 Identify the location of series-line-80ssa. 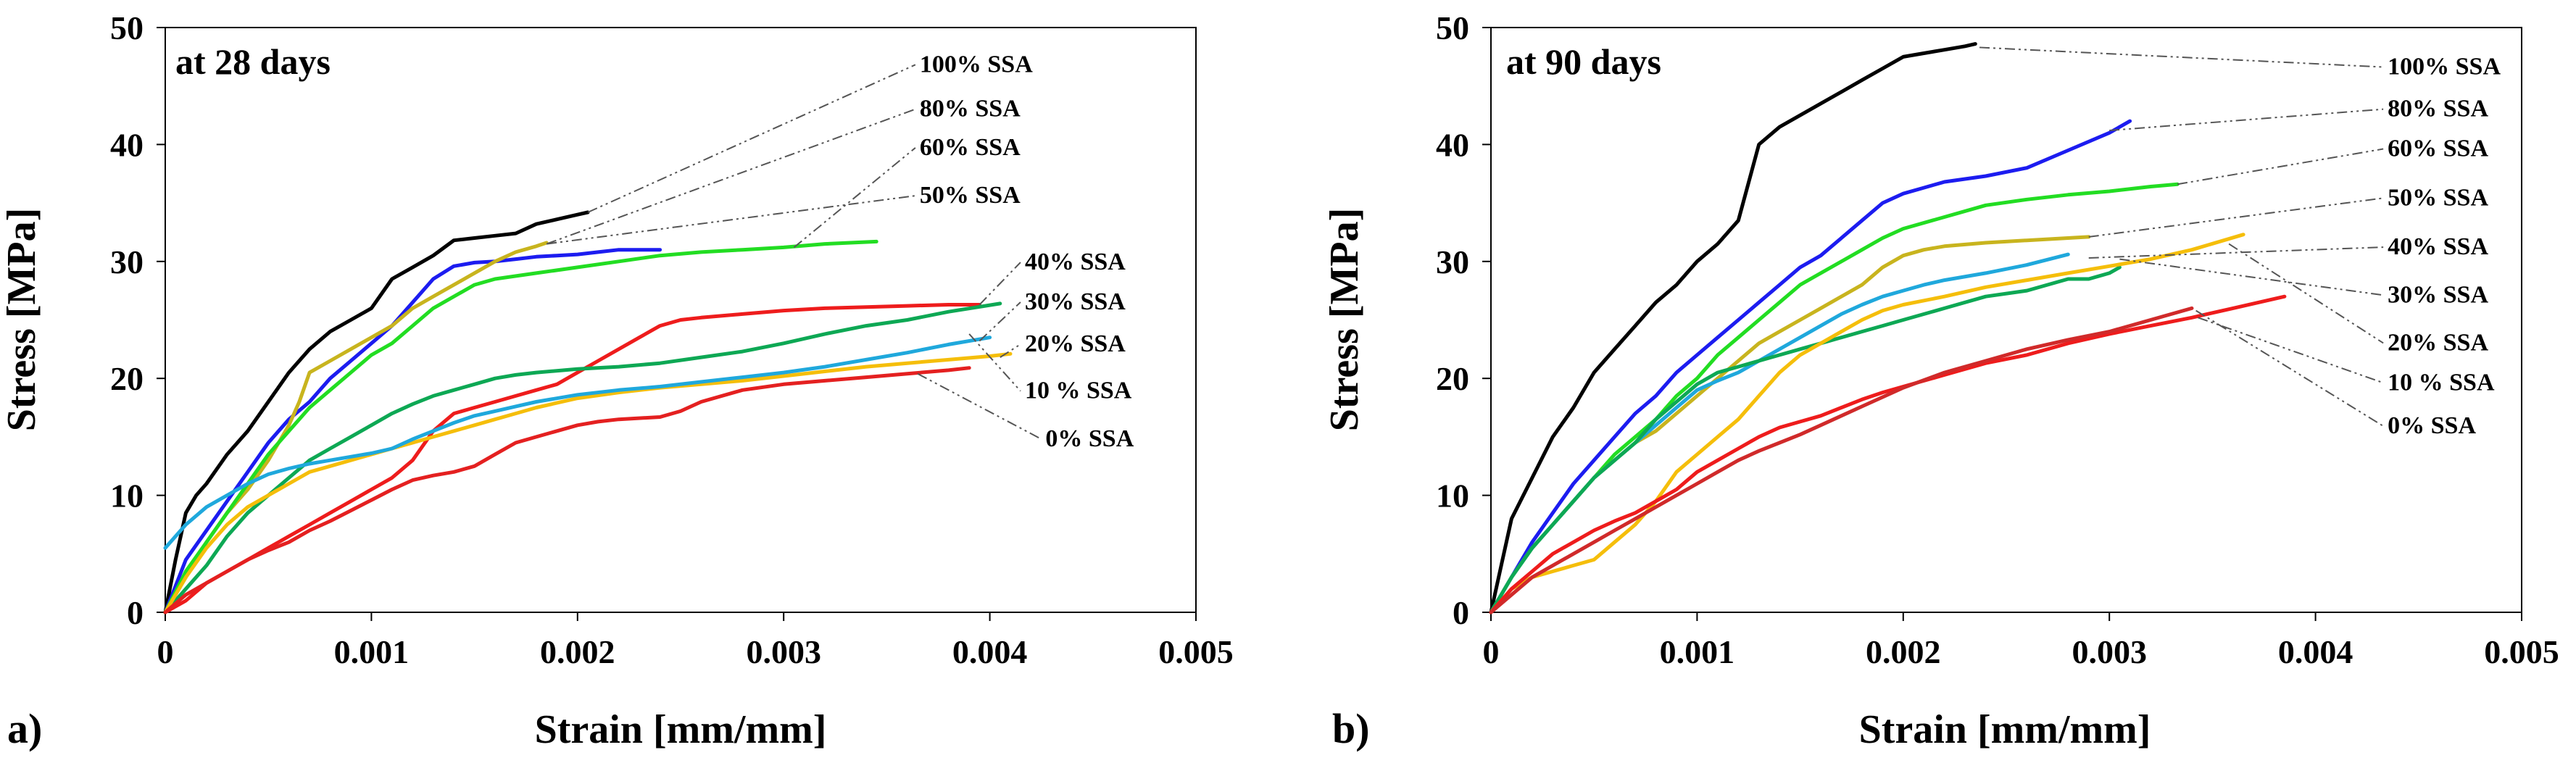
(412, 431).